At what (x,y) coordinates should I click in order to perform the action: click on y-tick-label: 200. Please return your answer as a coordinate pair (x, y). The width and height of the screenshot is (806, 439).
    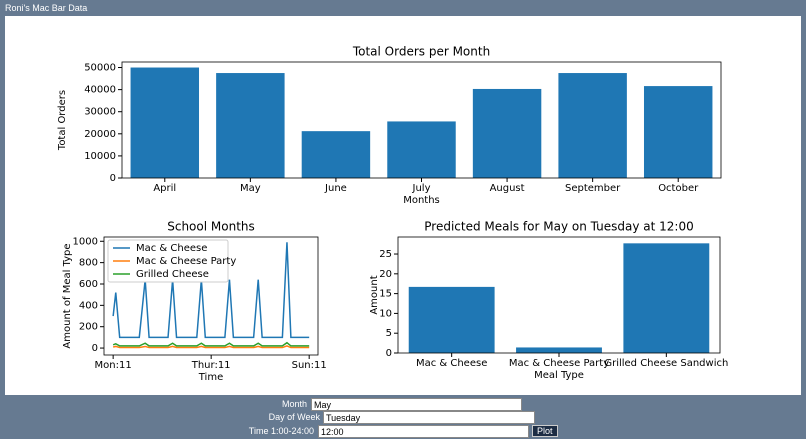
    Looking at the image, I should click on (88, 327).